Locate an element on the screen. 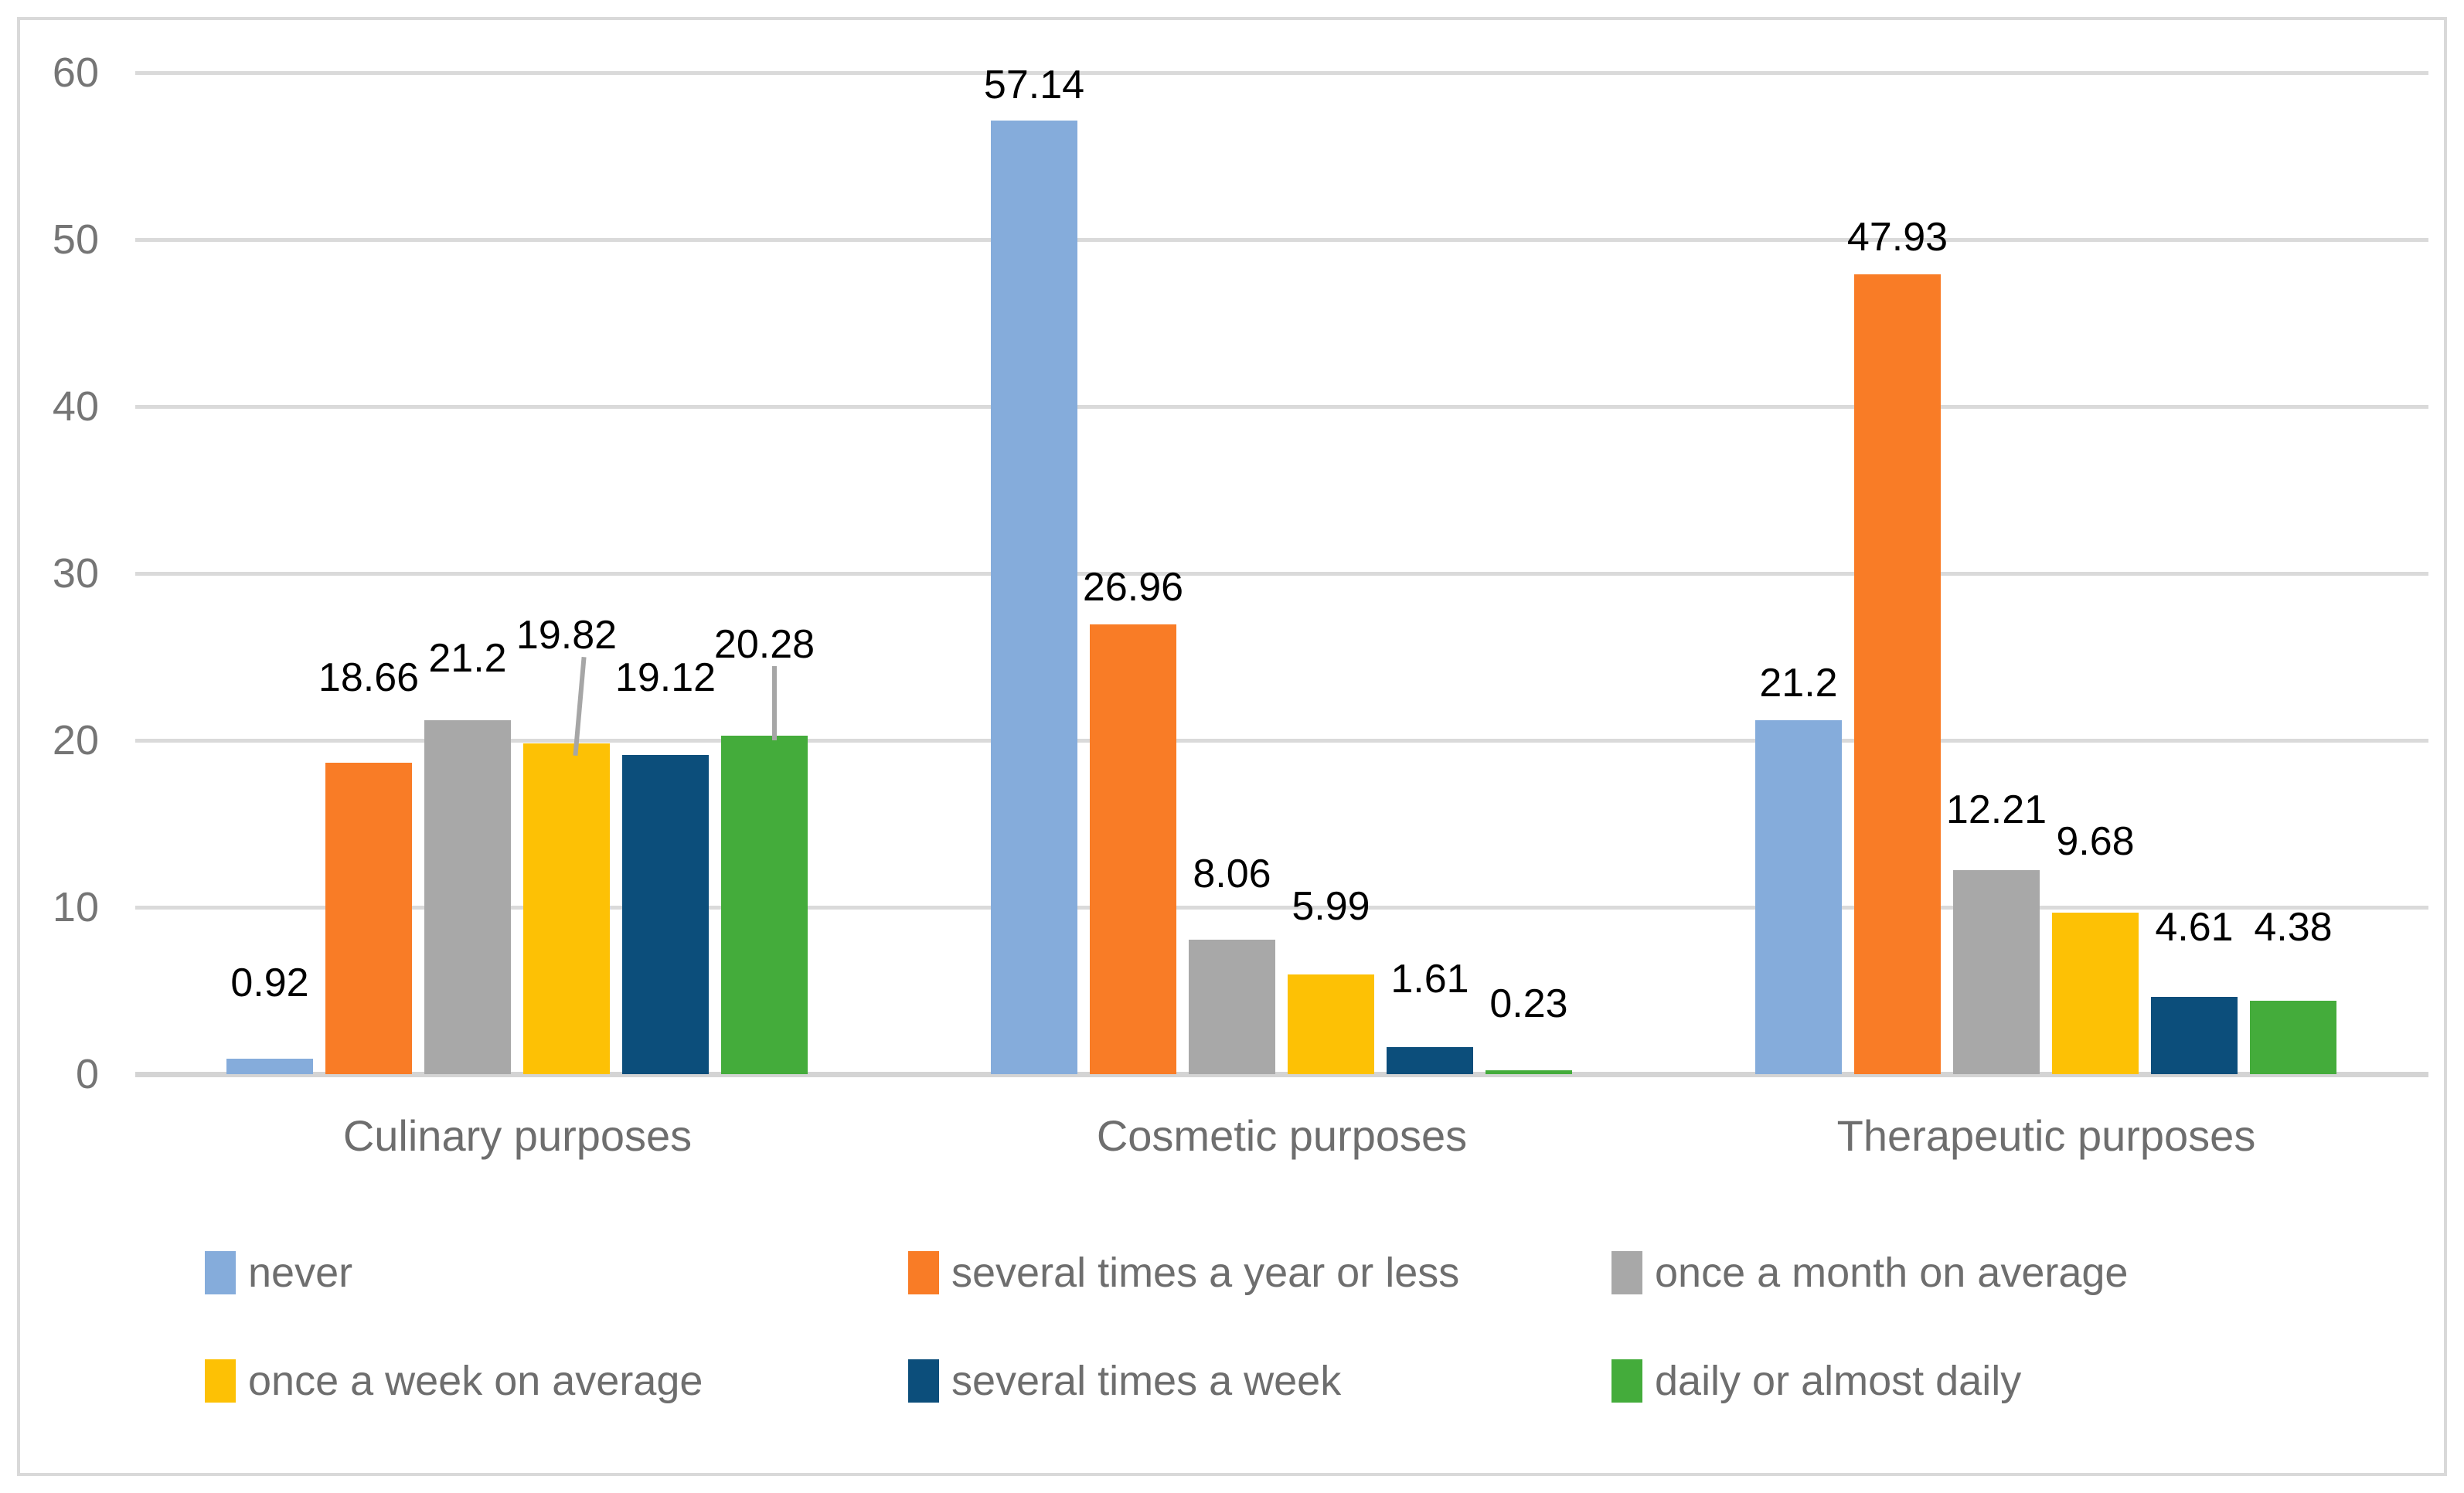 This screenshot has height=1493, width=2464. legend-item: once a month on average is located at coordinates (1869, 1272).